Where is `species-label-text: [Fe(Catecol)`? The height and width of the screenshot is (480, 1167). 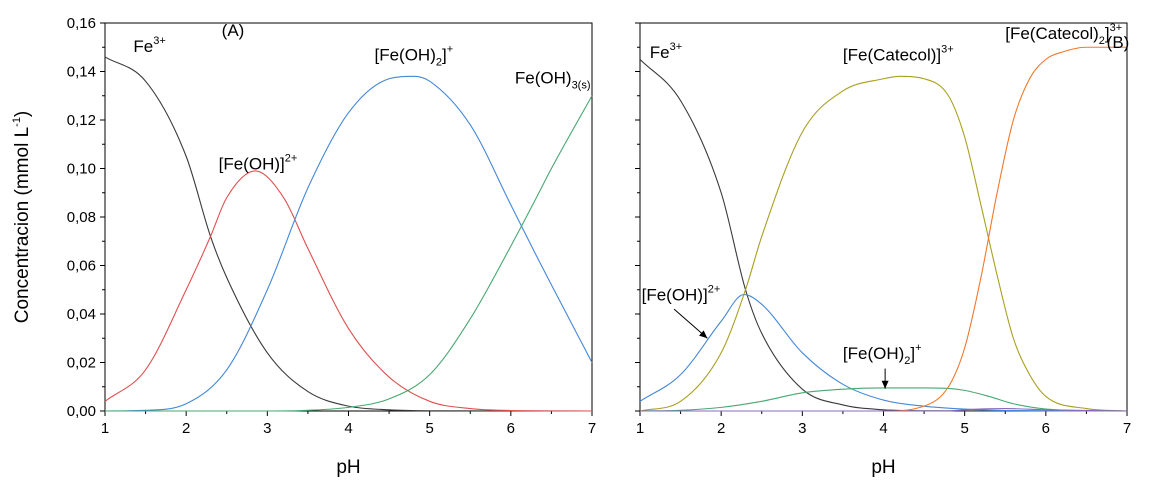
species-label-text: [Fe(Catecol) is located at coordinates (1052, 33).